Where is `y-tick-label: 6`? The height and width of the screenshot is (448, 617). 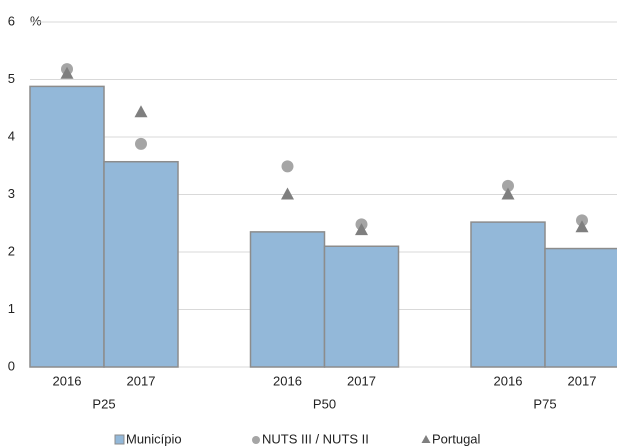
y-tick-label: 6 is located at coordinates (11, 20).